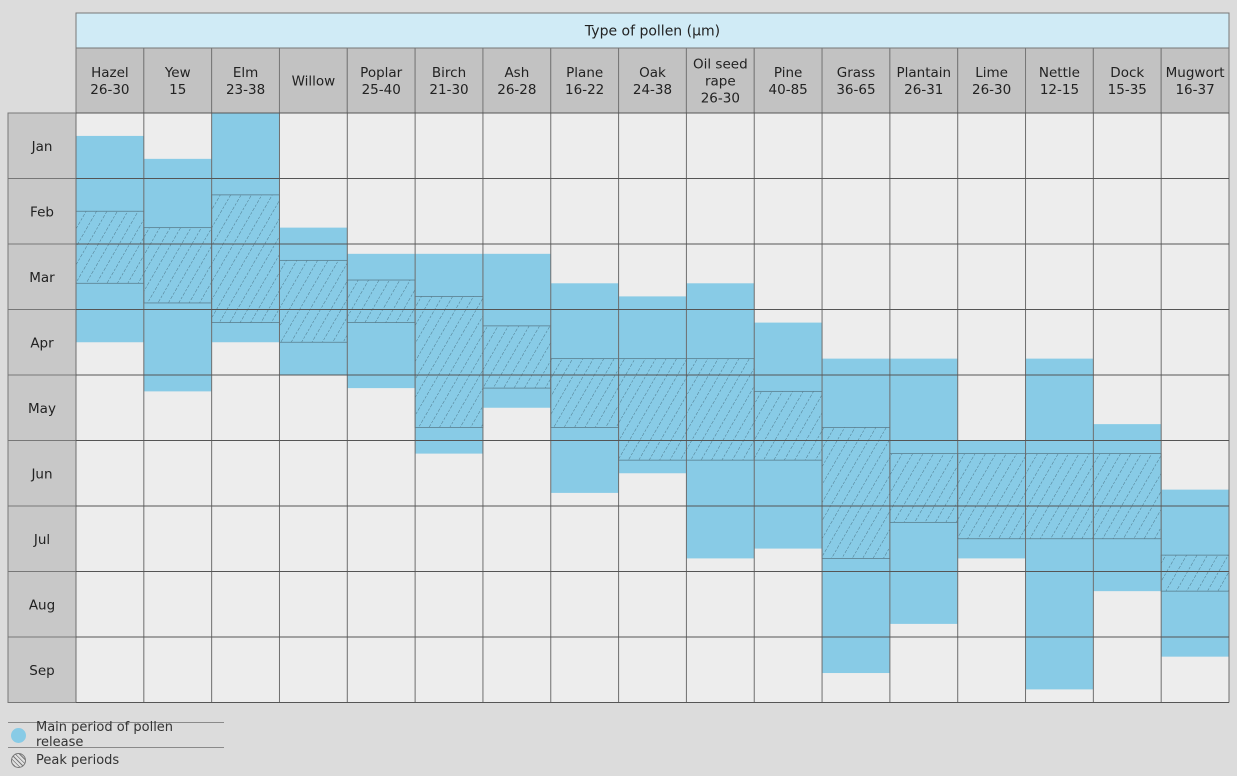 The width and height of the screenshot is (1237, 776). I want to click on pollen-label-10: Oil seed rape 26-30, so click(720, 82).